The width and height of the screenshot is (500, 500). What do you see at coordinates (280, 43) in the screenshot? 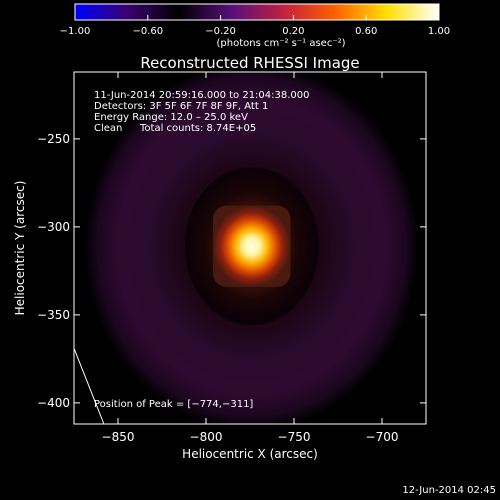
I see `colorbar-unit-label: (photons cm⁻² s⁻¹ asec⁻²)` at bounding box center [280, 43].